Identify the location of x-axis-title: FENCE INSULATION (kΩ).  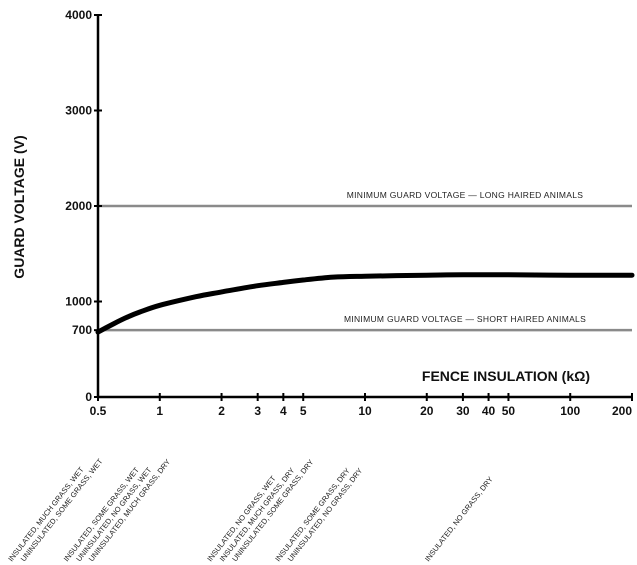
(506, 376).